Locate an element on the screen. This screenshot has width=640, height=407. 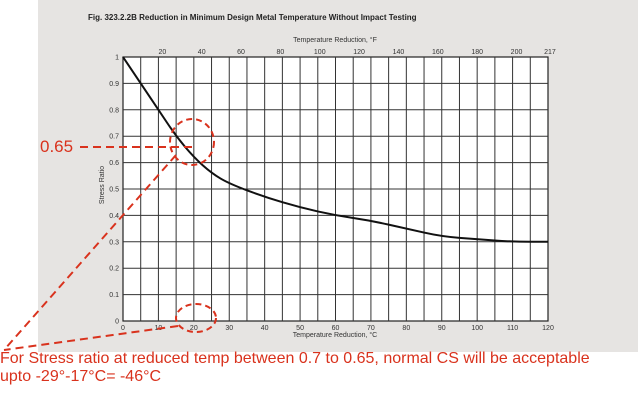
x-tick-label-f: 217 is located at coordinates (550, 52).